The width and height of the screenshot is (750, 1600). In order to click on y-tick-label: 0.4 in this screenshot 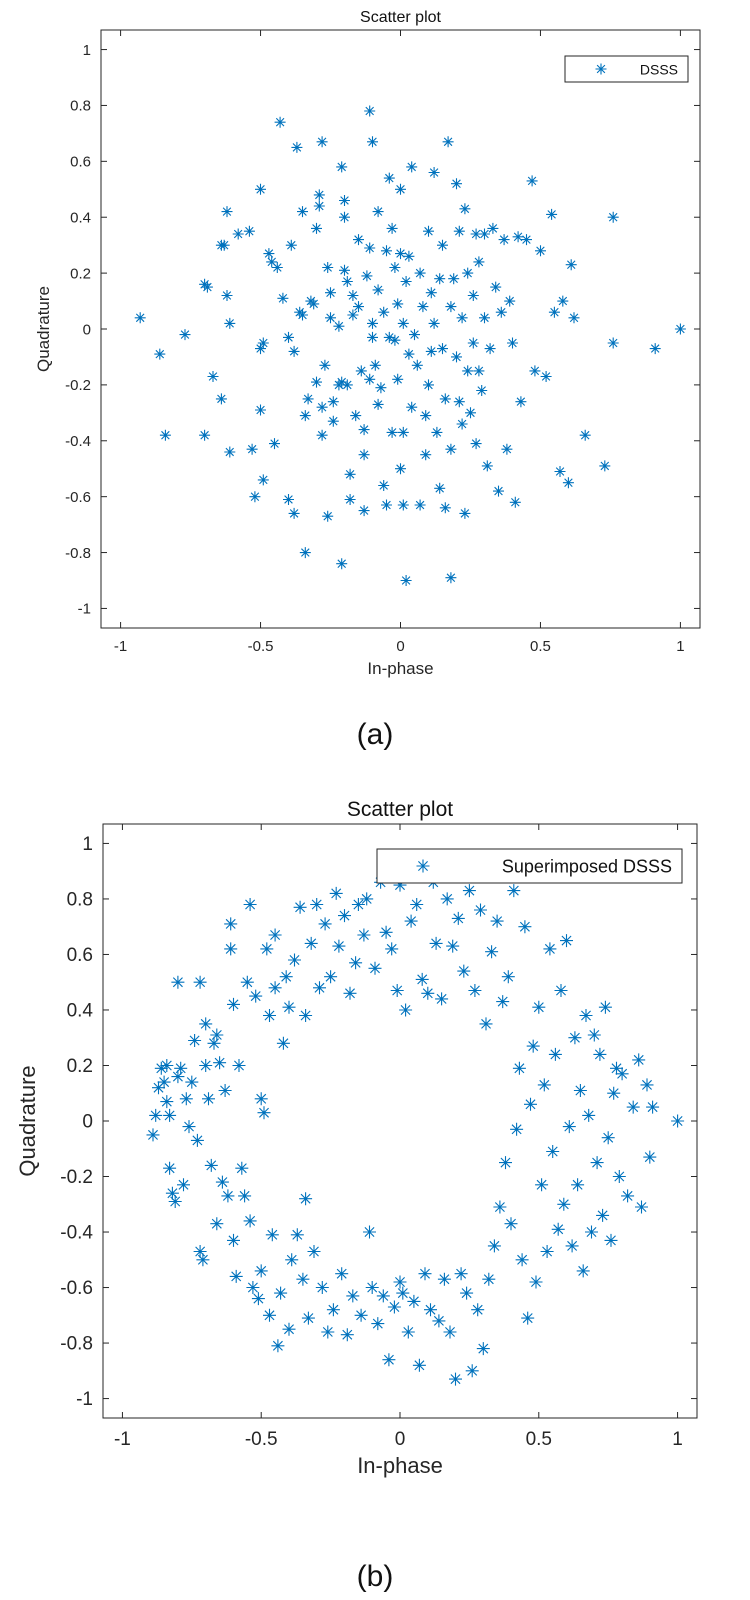, I will do `click(80, 1011)`.